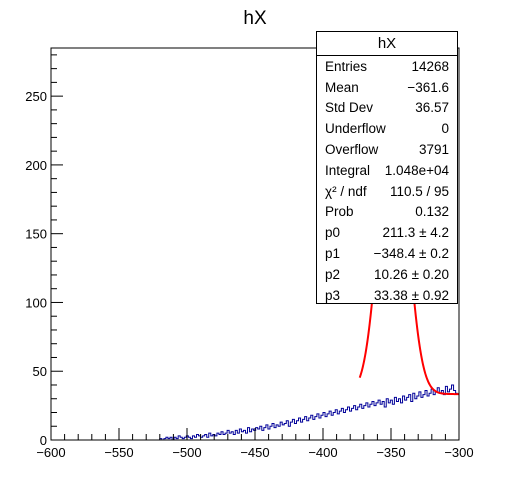 Image resolution: width=510 pixels, height=488 pixels. What do you see at coordinates (387, 44) in the screenshot?
I see `stats-title: hX` at bounding box center [387, 44].